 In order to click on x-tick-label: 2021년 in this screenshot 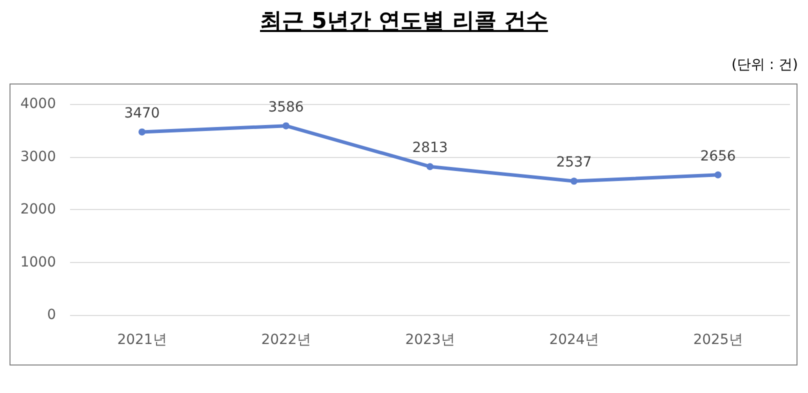, I will do `click(142, 340)`.